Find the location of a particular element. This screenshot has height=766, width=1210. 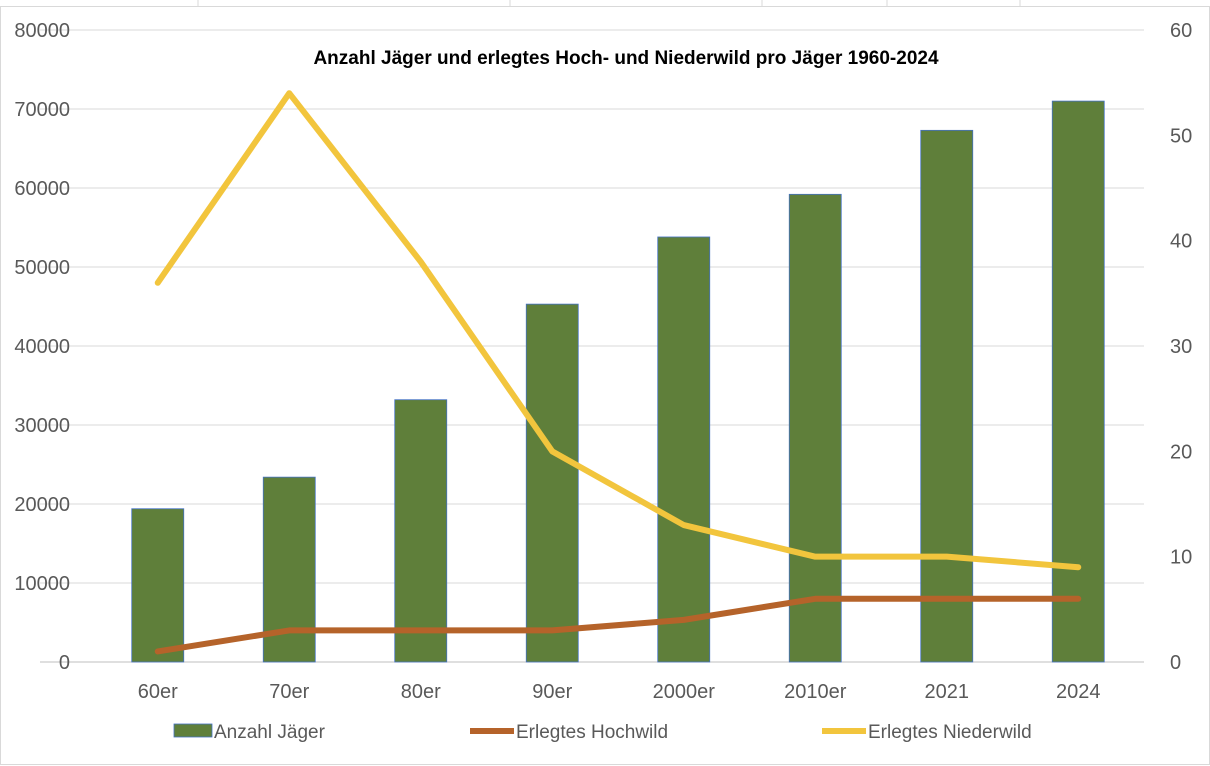

y-right-tick-label: 50 is located at coordinates (1181, 136).